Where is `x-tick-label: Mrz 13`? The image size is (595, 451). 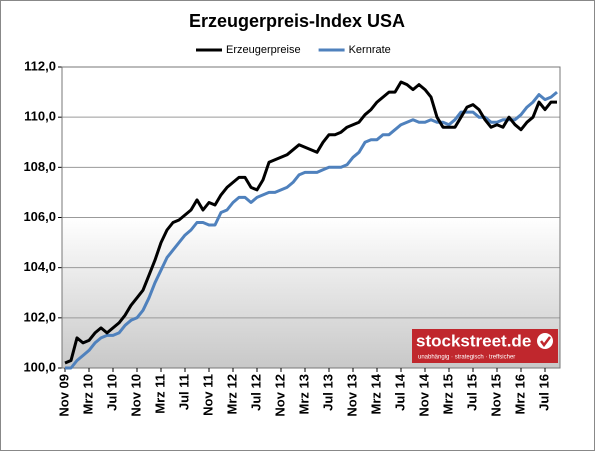 x-tick-label: Mrz 13 is located at coordinates (303, 394).